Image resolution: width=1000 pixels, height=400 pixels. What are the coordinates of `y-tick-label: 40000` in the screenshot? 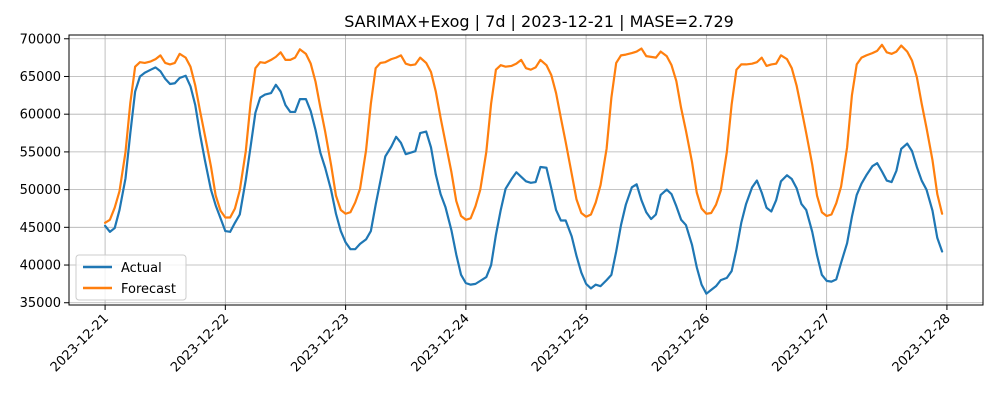 It's located at (40, 266).